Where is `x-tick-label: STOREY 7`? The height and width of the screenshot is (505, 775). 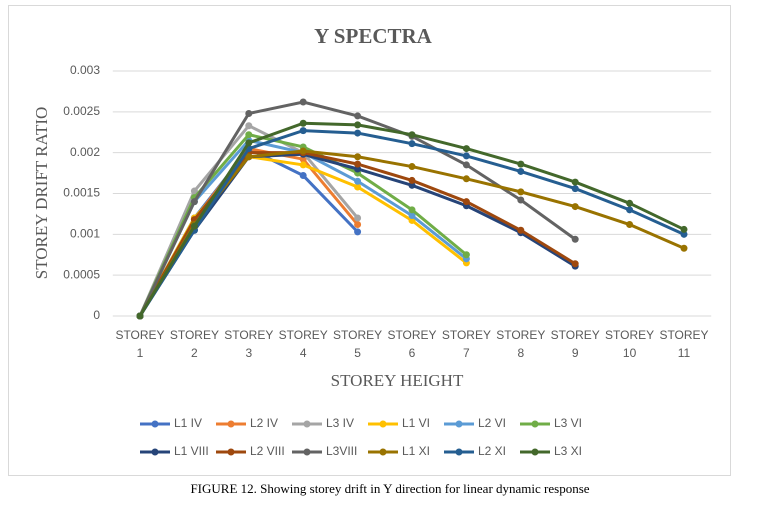 x-tick-label: STOREY 7 is located at coordinates (466, 344).